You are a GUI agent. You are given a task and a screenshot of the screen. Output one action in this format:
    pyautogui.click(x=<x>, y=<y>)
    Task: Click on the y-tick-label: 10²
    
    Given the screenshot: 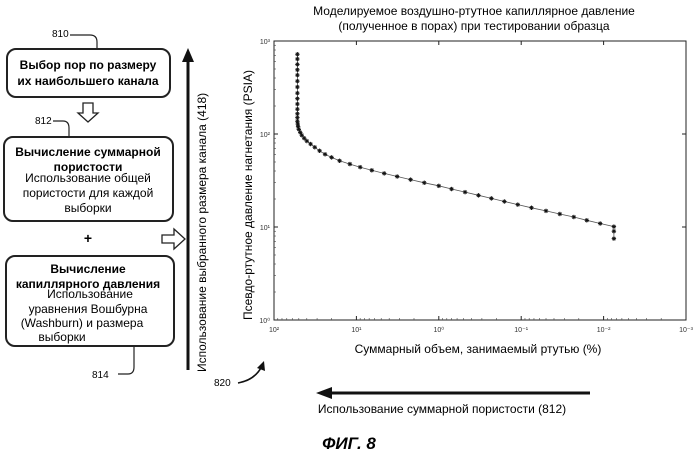 What is the action you would take?
    pyautogui.click(x=265, y=135)
    